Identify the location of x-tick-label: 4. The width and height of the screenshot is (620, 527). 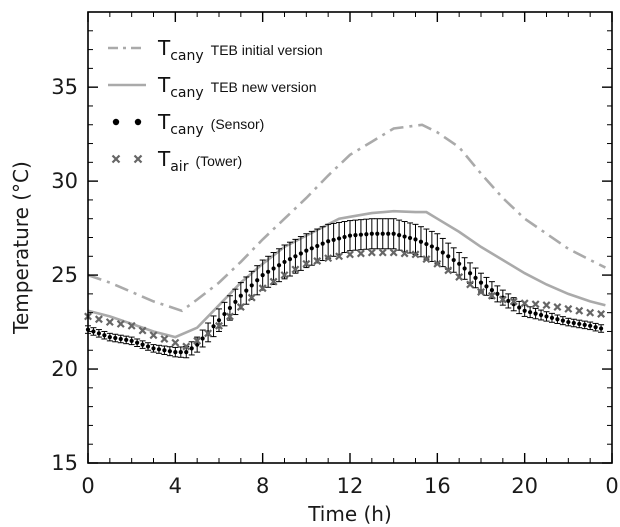
(175, 486).